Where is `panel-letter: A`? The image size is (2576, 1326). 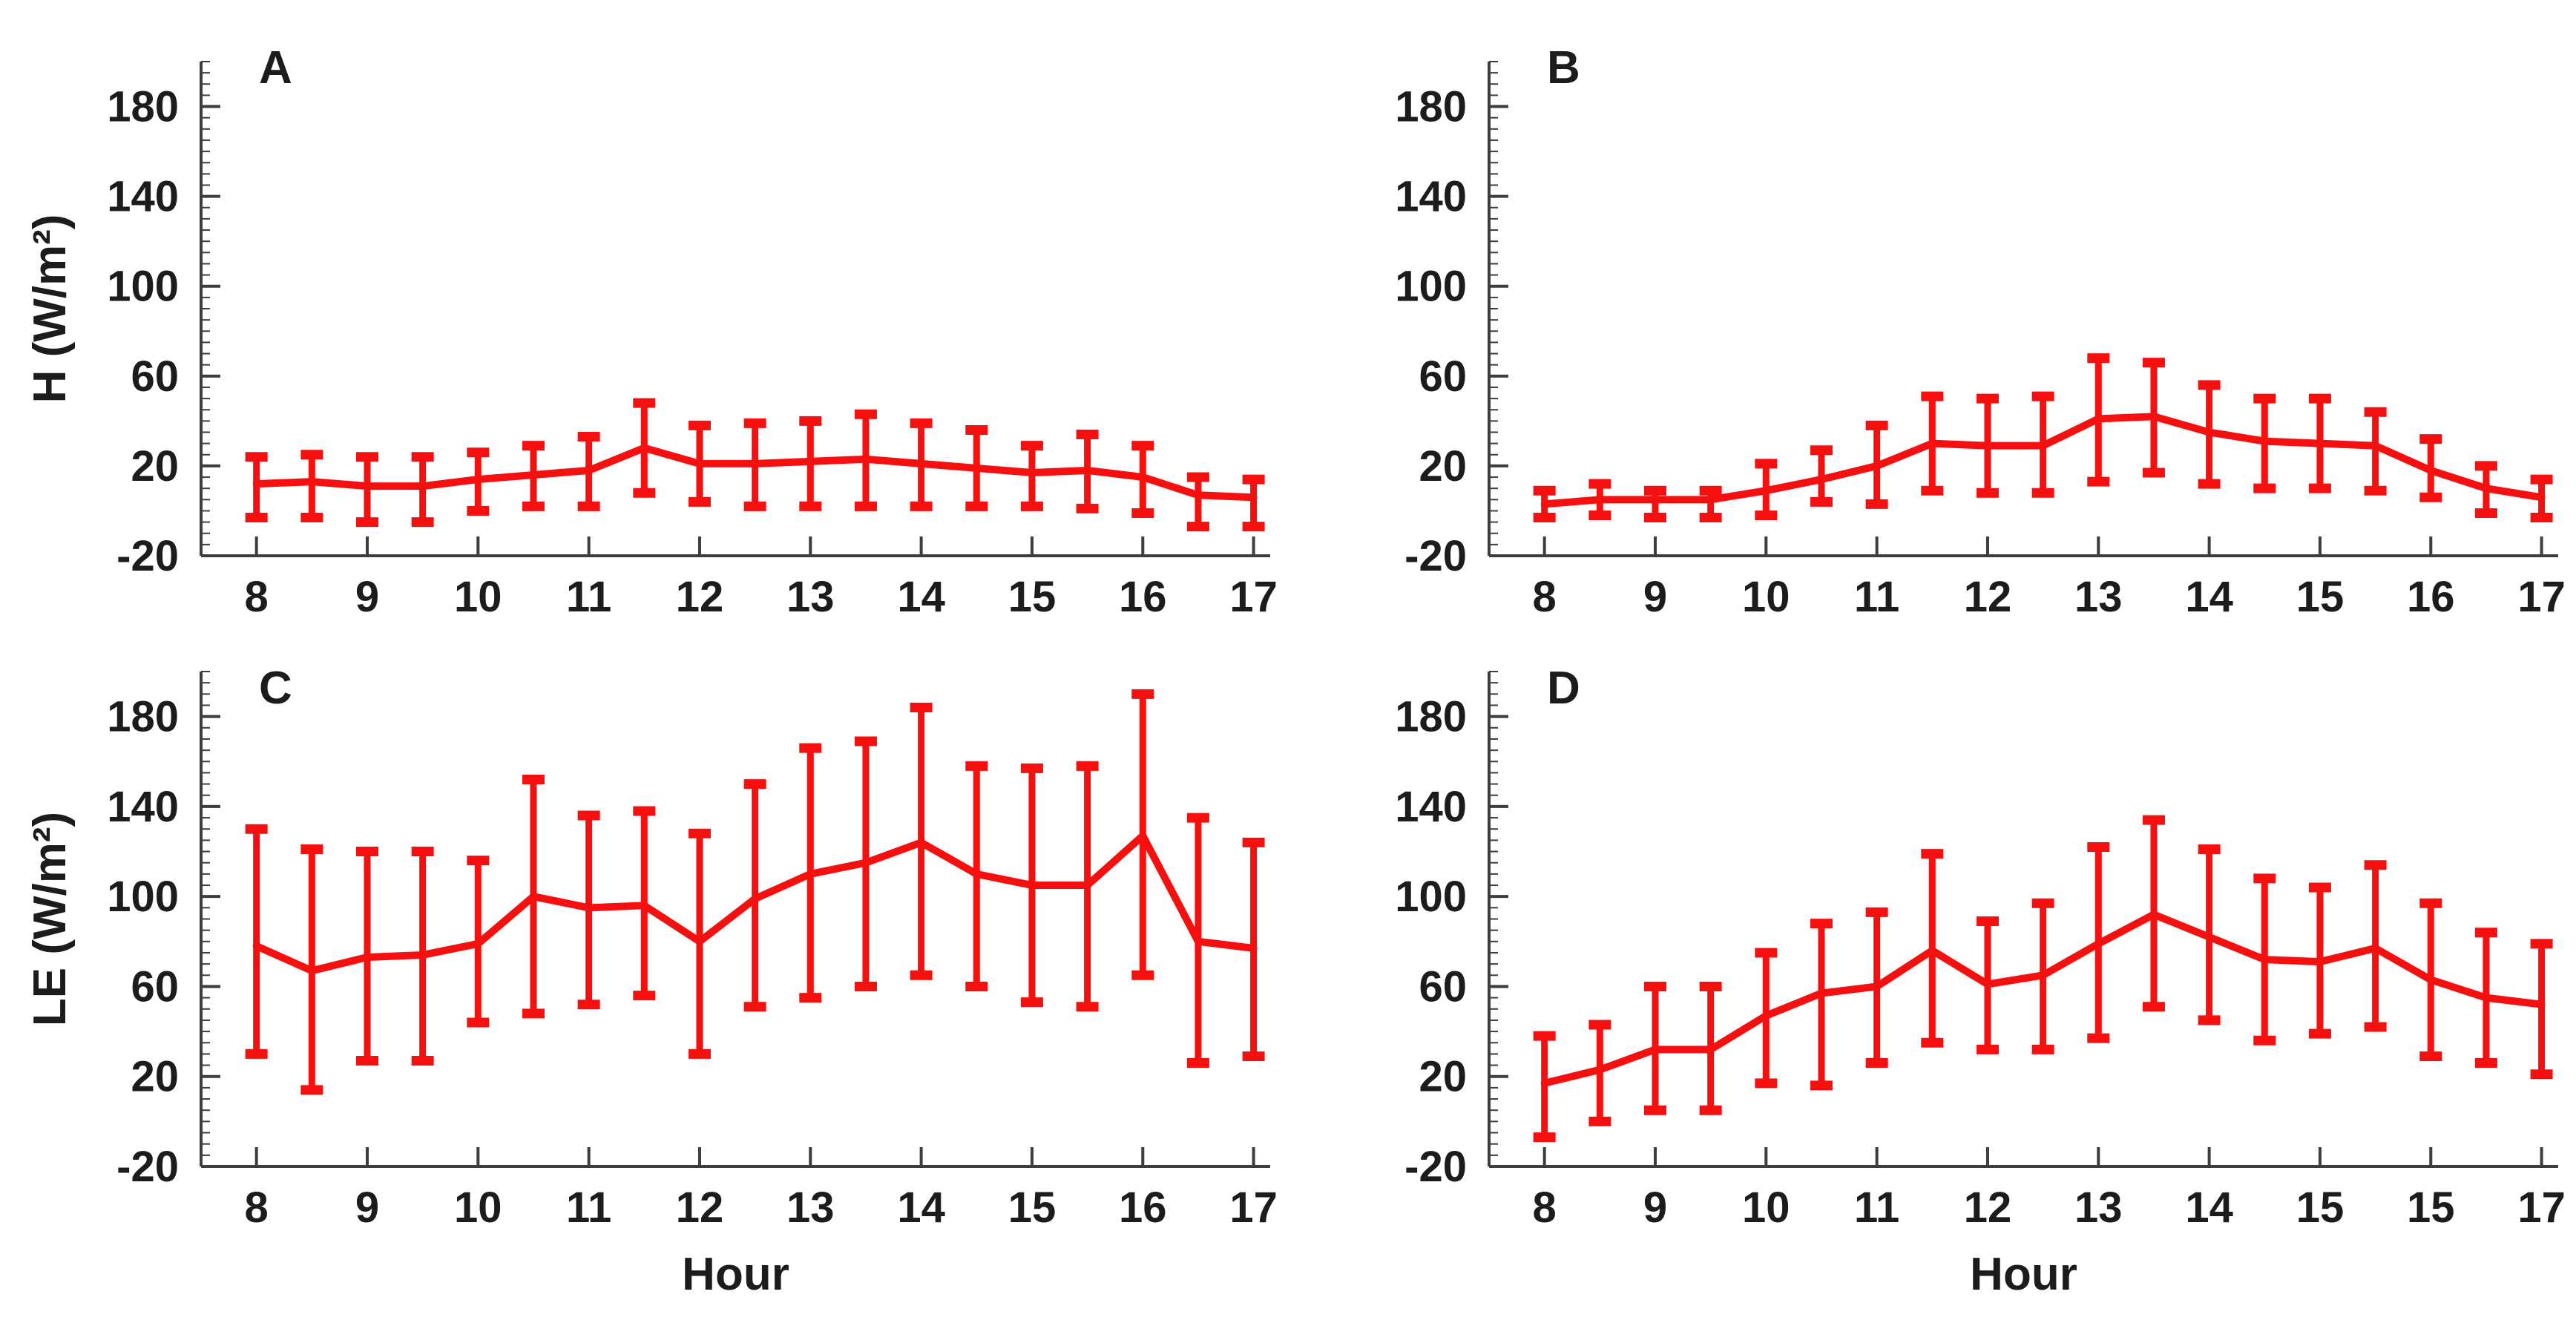
panel-letter: A is located at coordinates (275, 68).